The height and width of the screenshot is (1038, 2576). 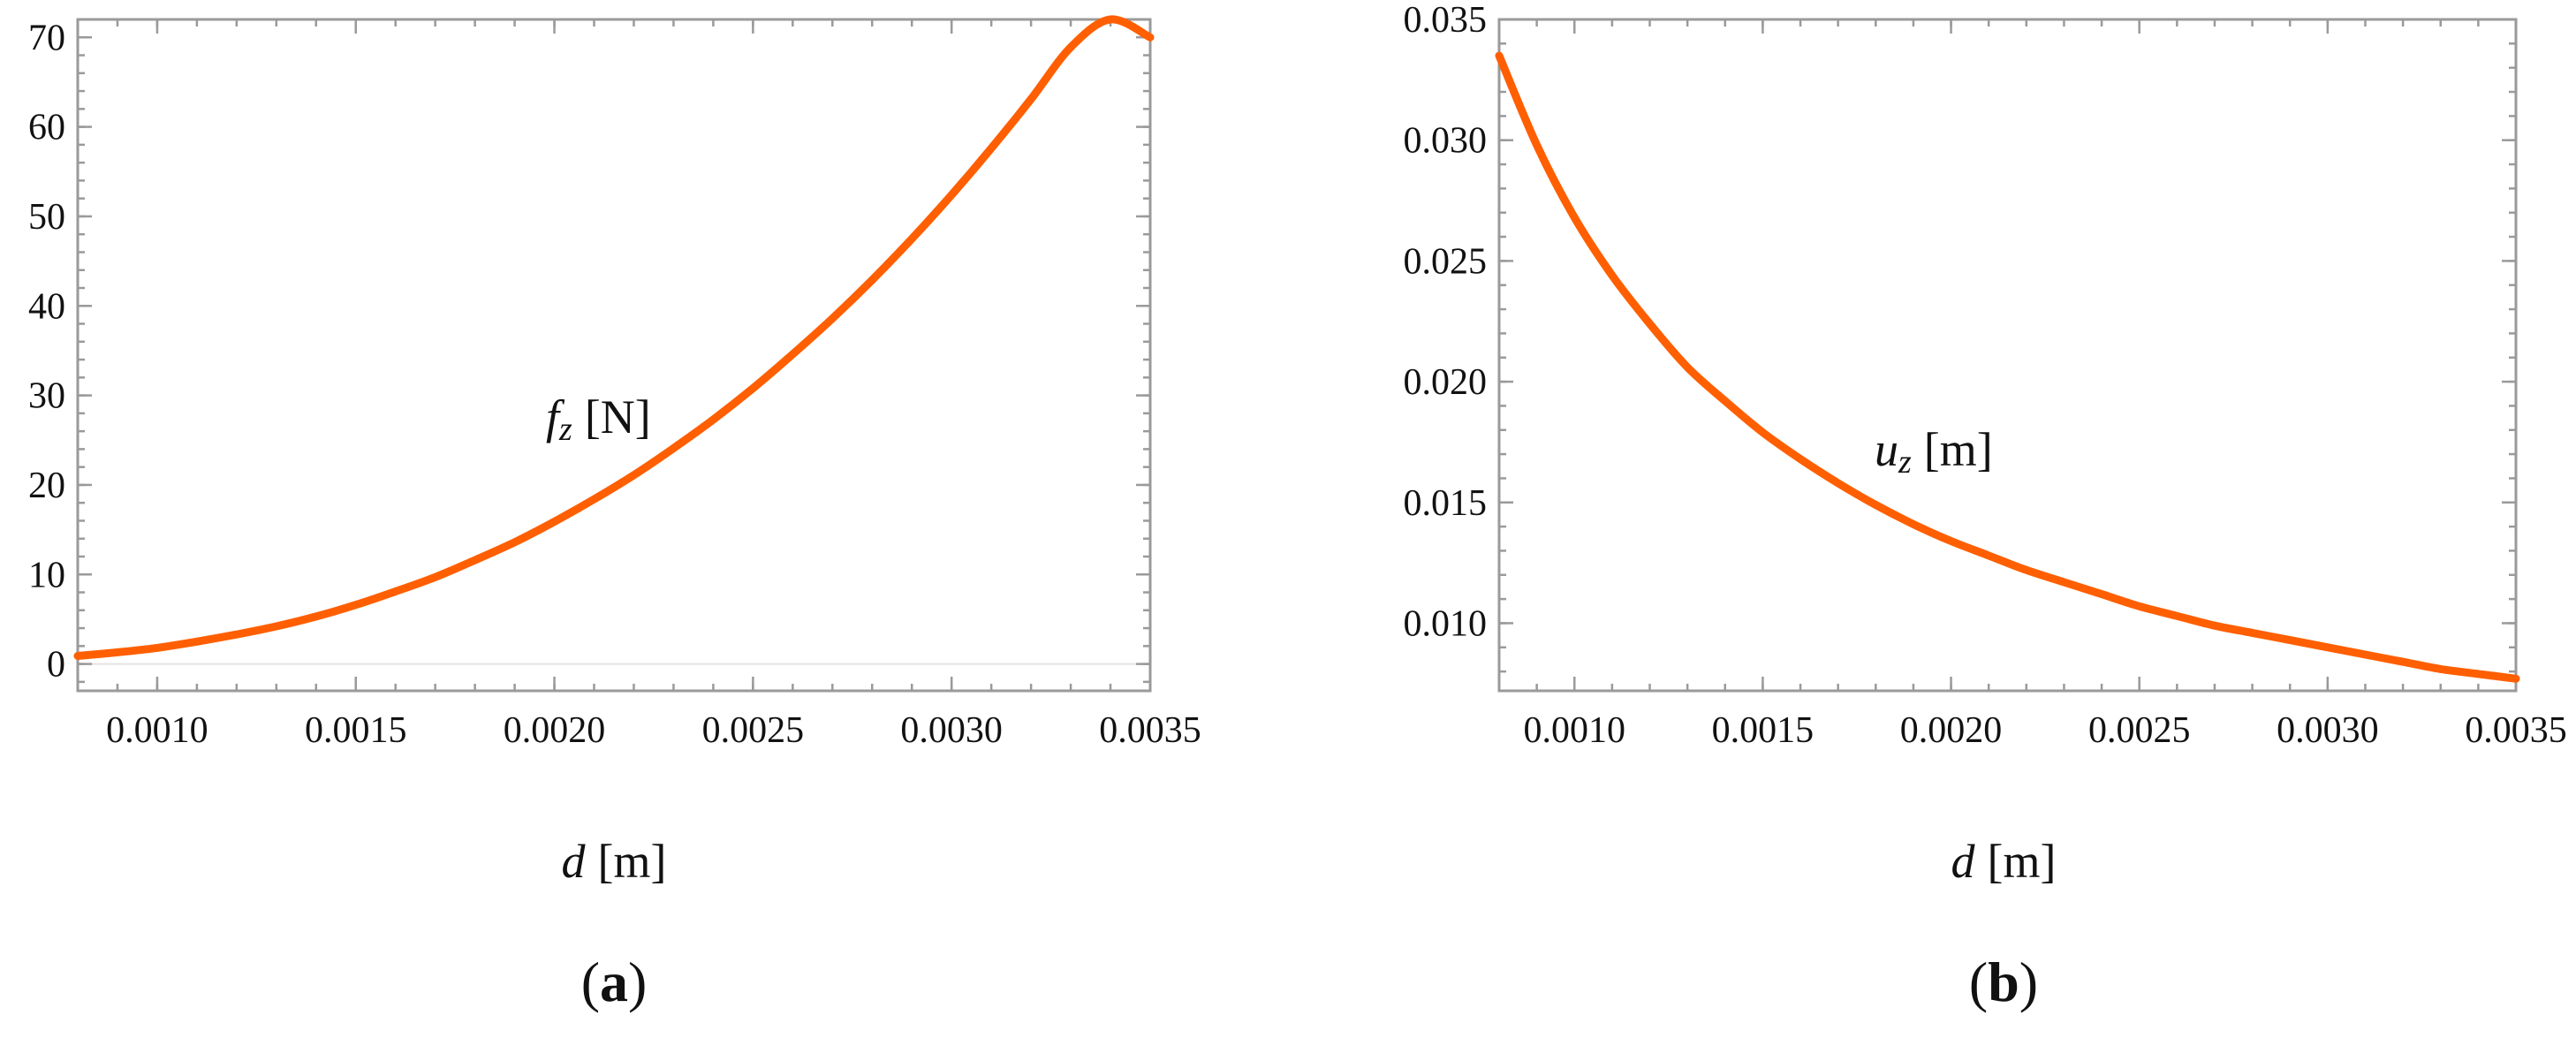 What do you see at coordinates (47, 38) in the screenshot?
I see `y-tick-label: 70` at bounding box center [47, 38].